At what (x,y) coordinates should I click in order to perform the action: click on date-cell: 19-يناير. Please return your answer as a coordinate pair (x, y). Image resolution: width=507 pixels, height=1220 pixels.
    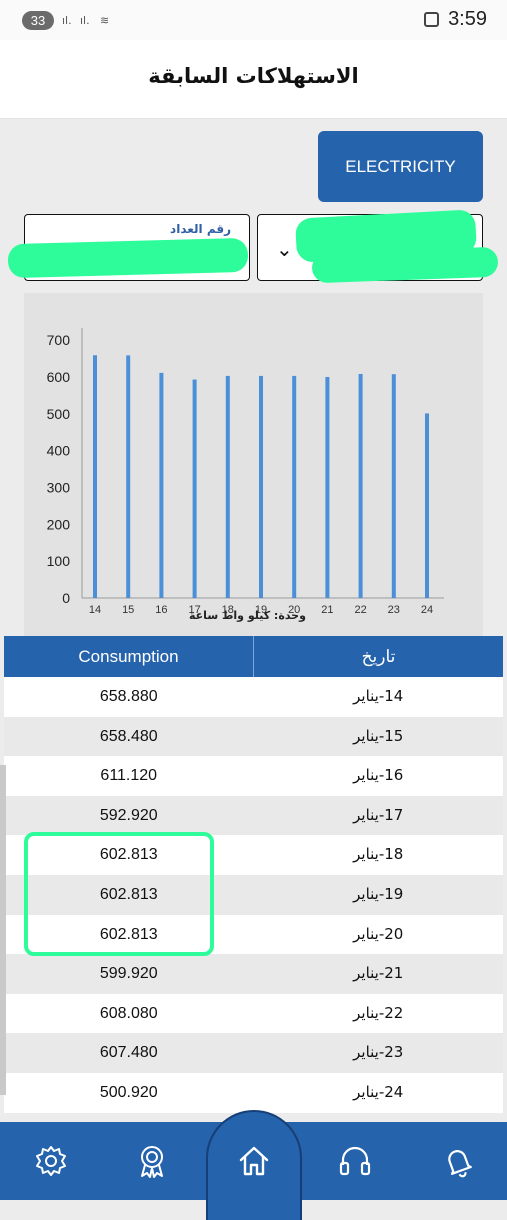
    Looking at the image, I should click on (378, 893).